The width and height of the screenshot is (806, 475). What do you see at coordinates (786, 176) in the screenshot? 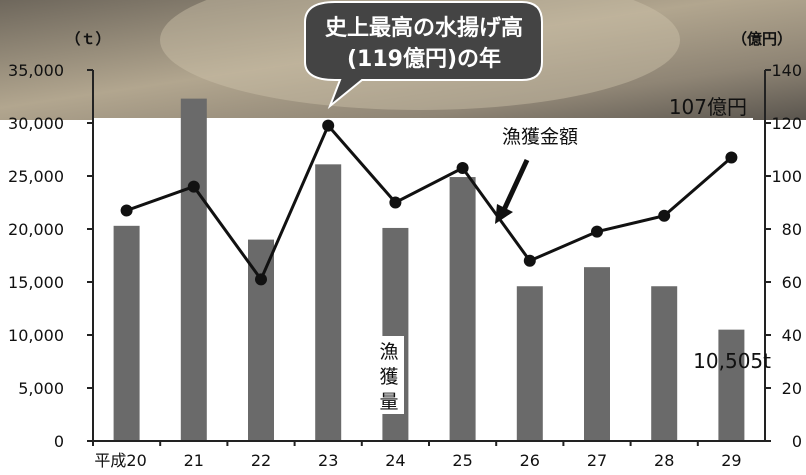
I see `right-tick-label-5: 100` at bounding box center [786, 176].